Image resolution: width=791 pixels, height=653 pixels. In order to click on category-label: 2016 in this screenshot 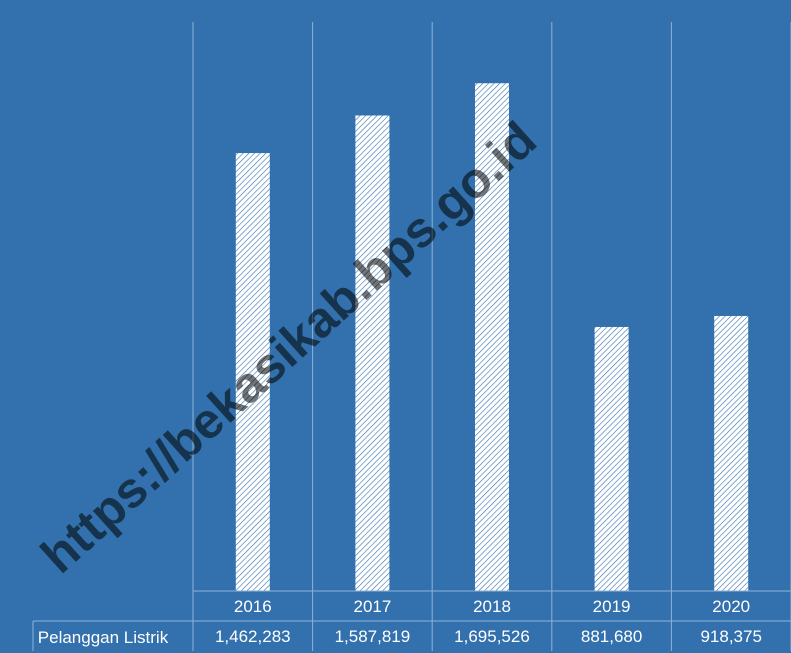, I will do `click(253, 606)`.